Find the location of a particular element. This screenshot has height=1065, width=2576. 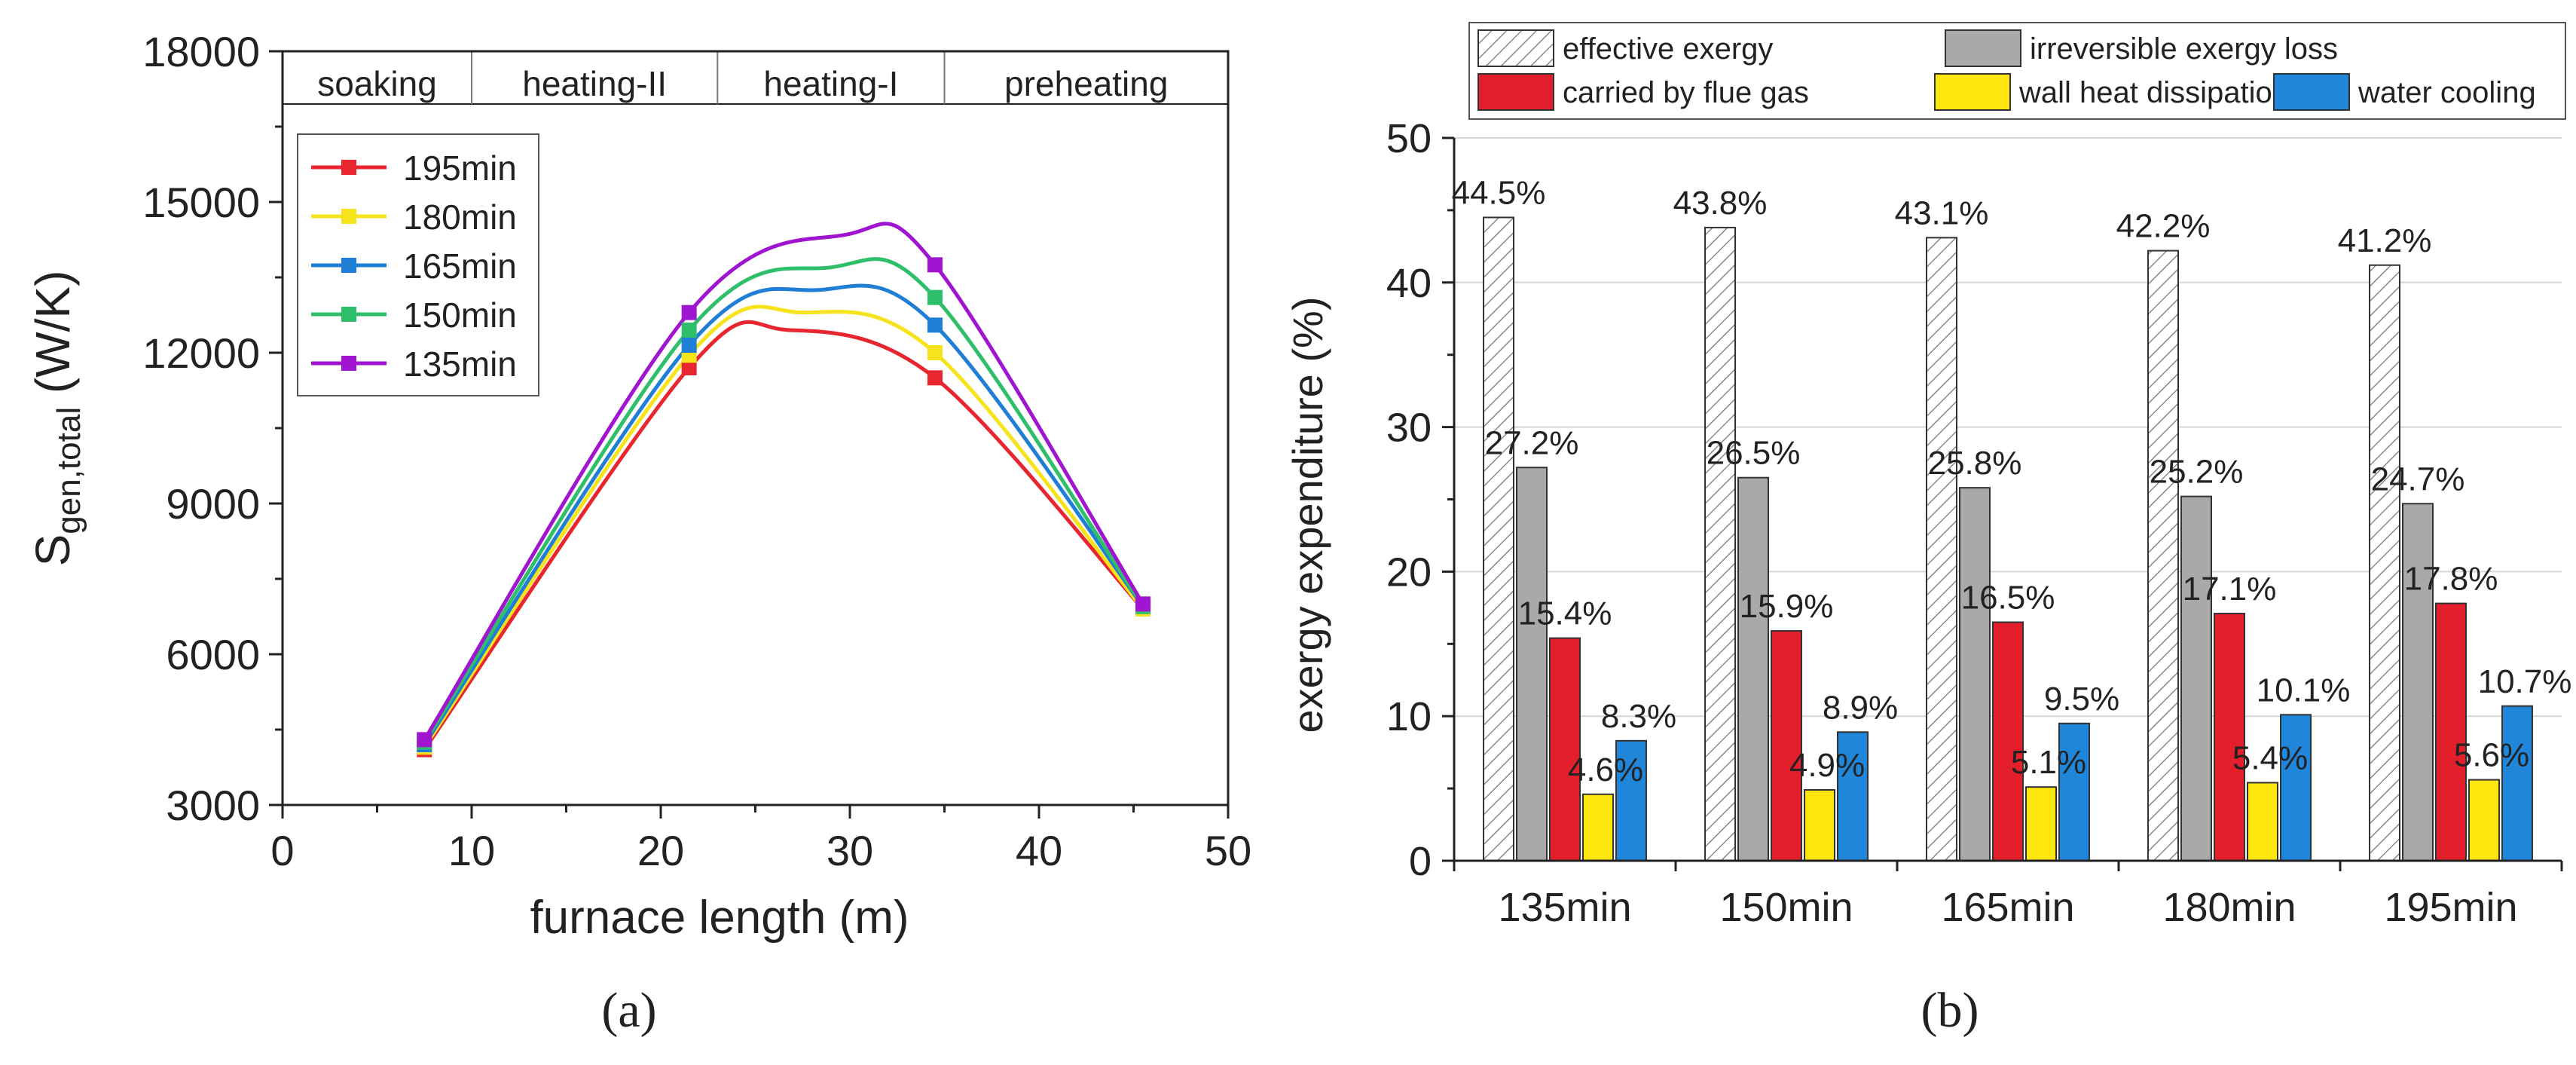

bar-wall-heat-dissipation-195min is located at coordinates (2484, 820).